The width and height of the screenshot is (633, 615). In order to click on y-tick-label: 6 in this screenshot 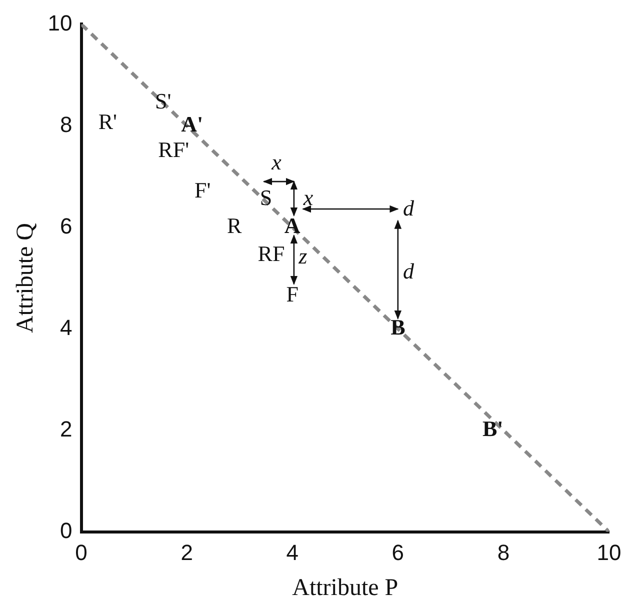, I will do `click(66, 225)`.